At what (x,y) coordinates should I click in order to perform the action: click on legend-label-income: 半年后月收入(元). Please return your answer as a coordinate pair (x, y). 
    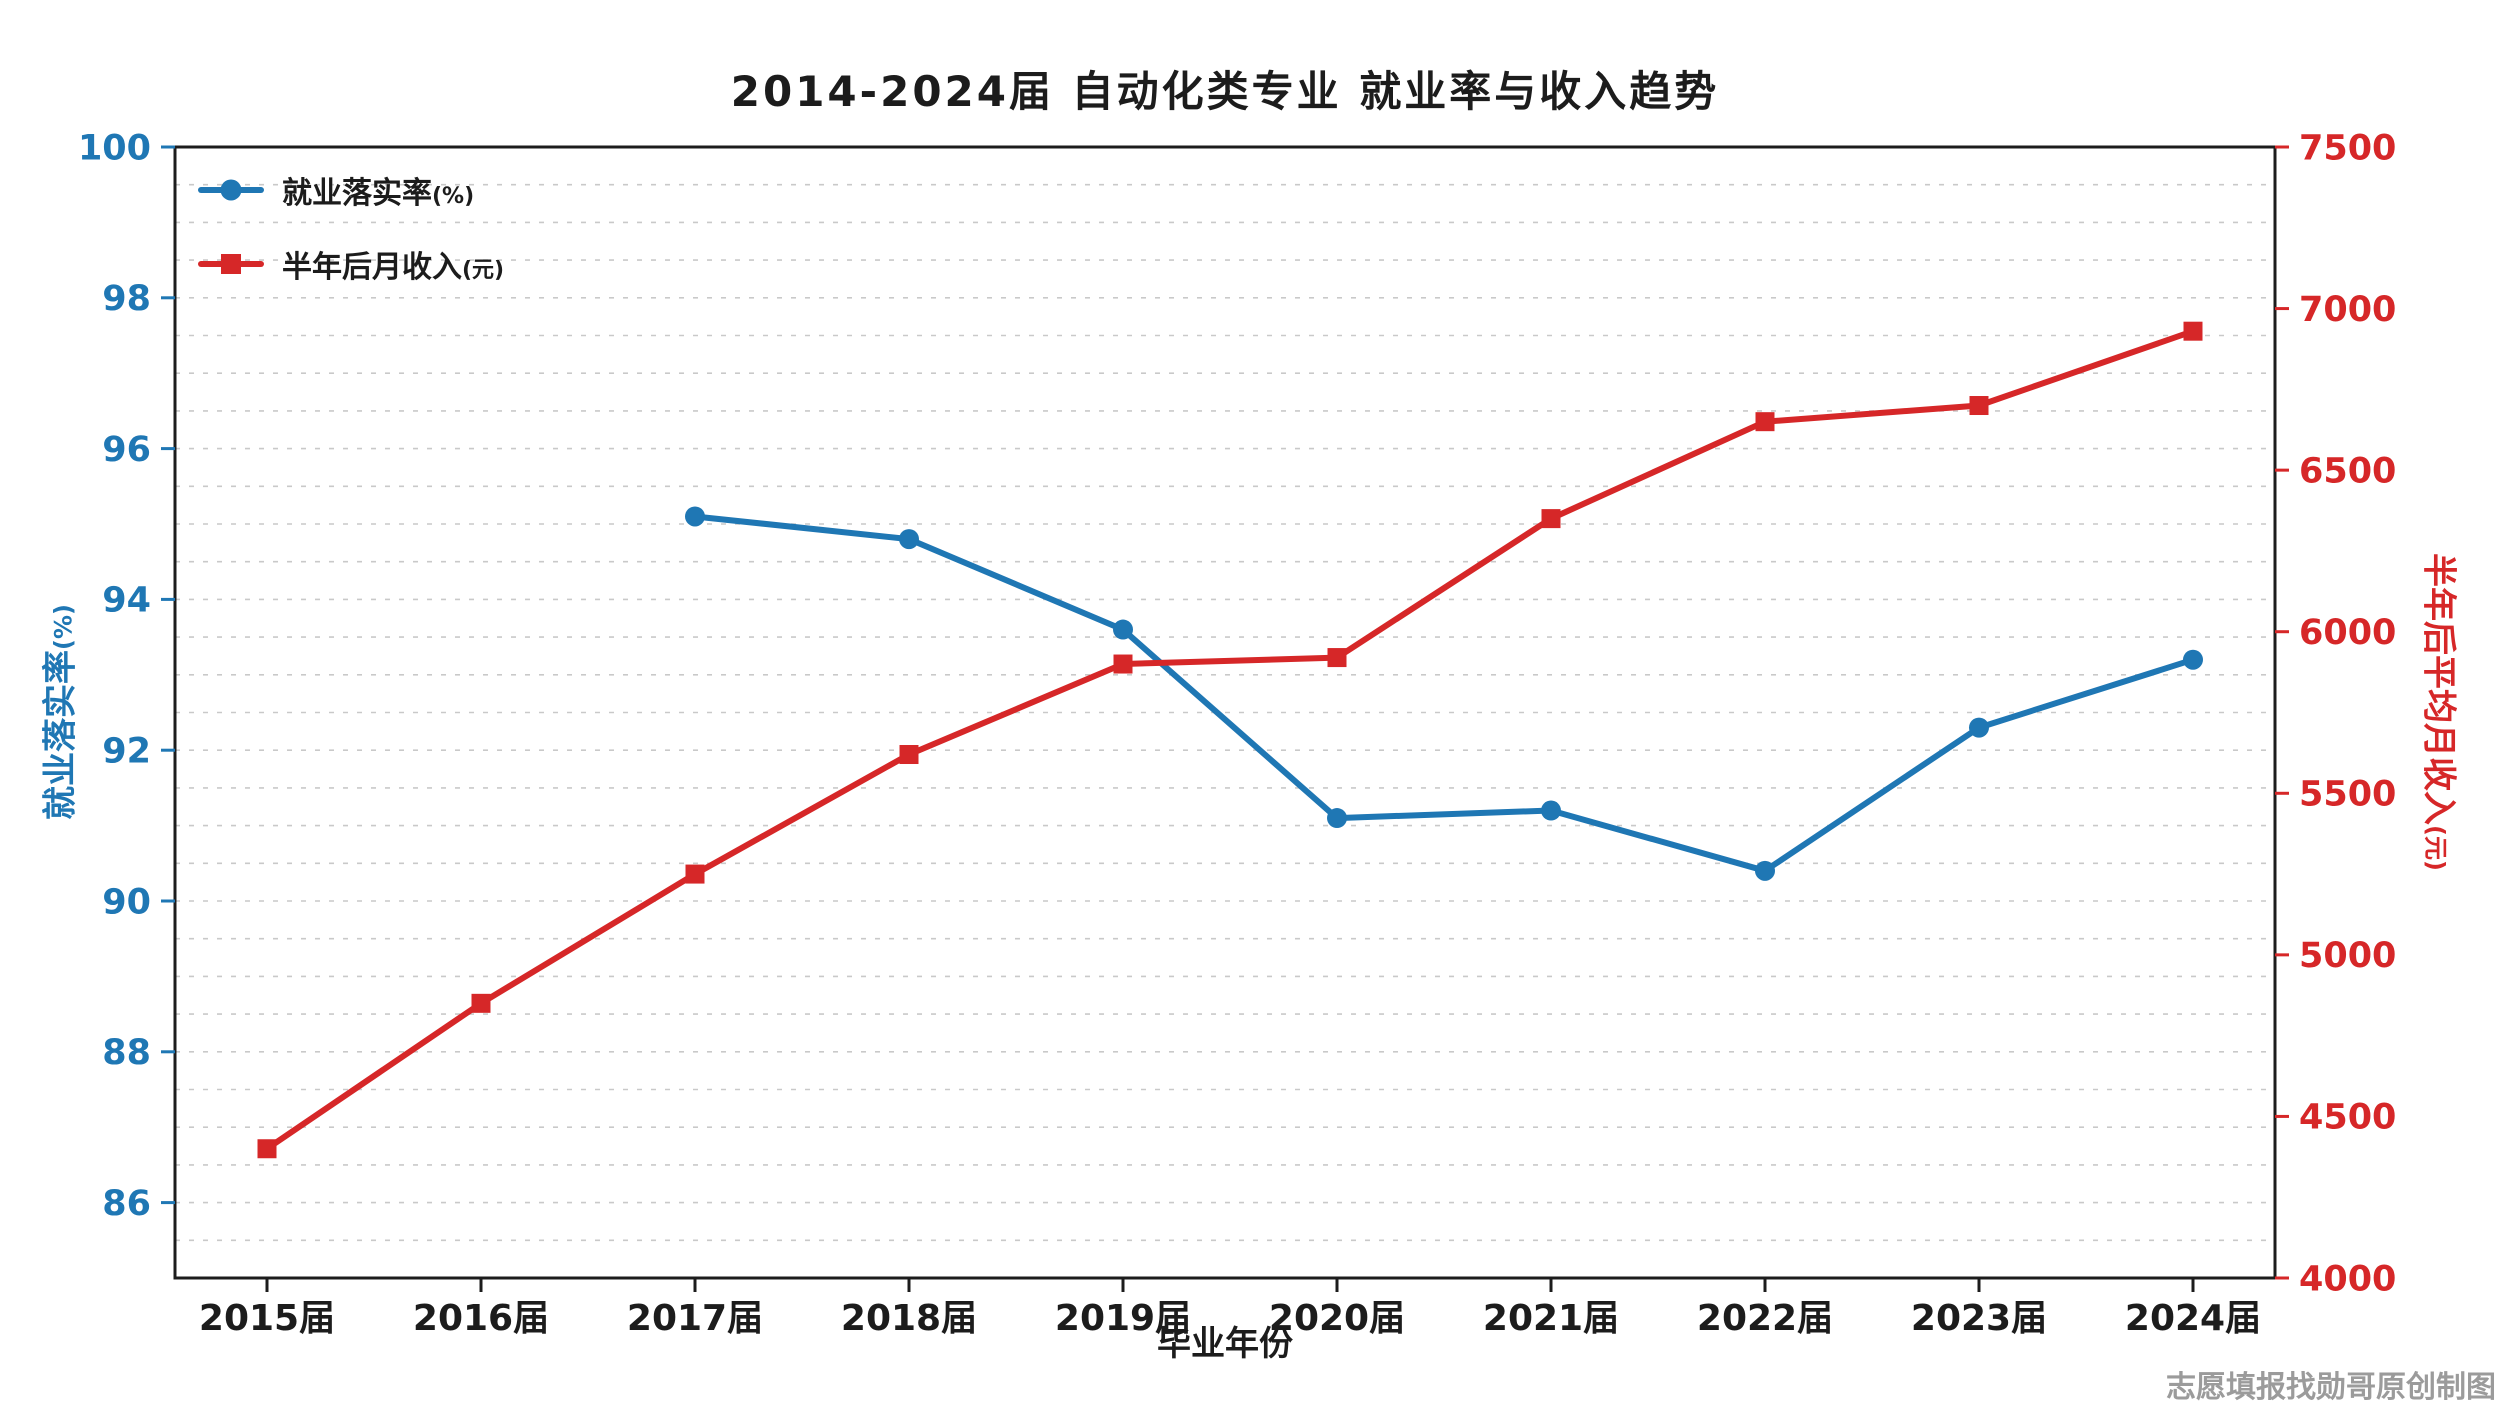
    Looking at the image, I should click on (393, 267).